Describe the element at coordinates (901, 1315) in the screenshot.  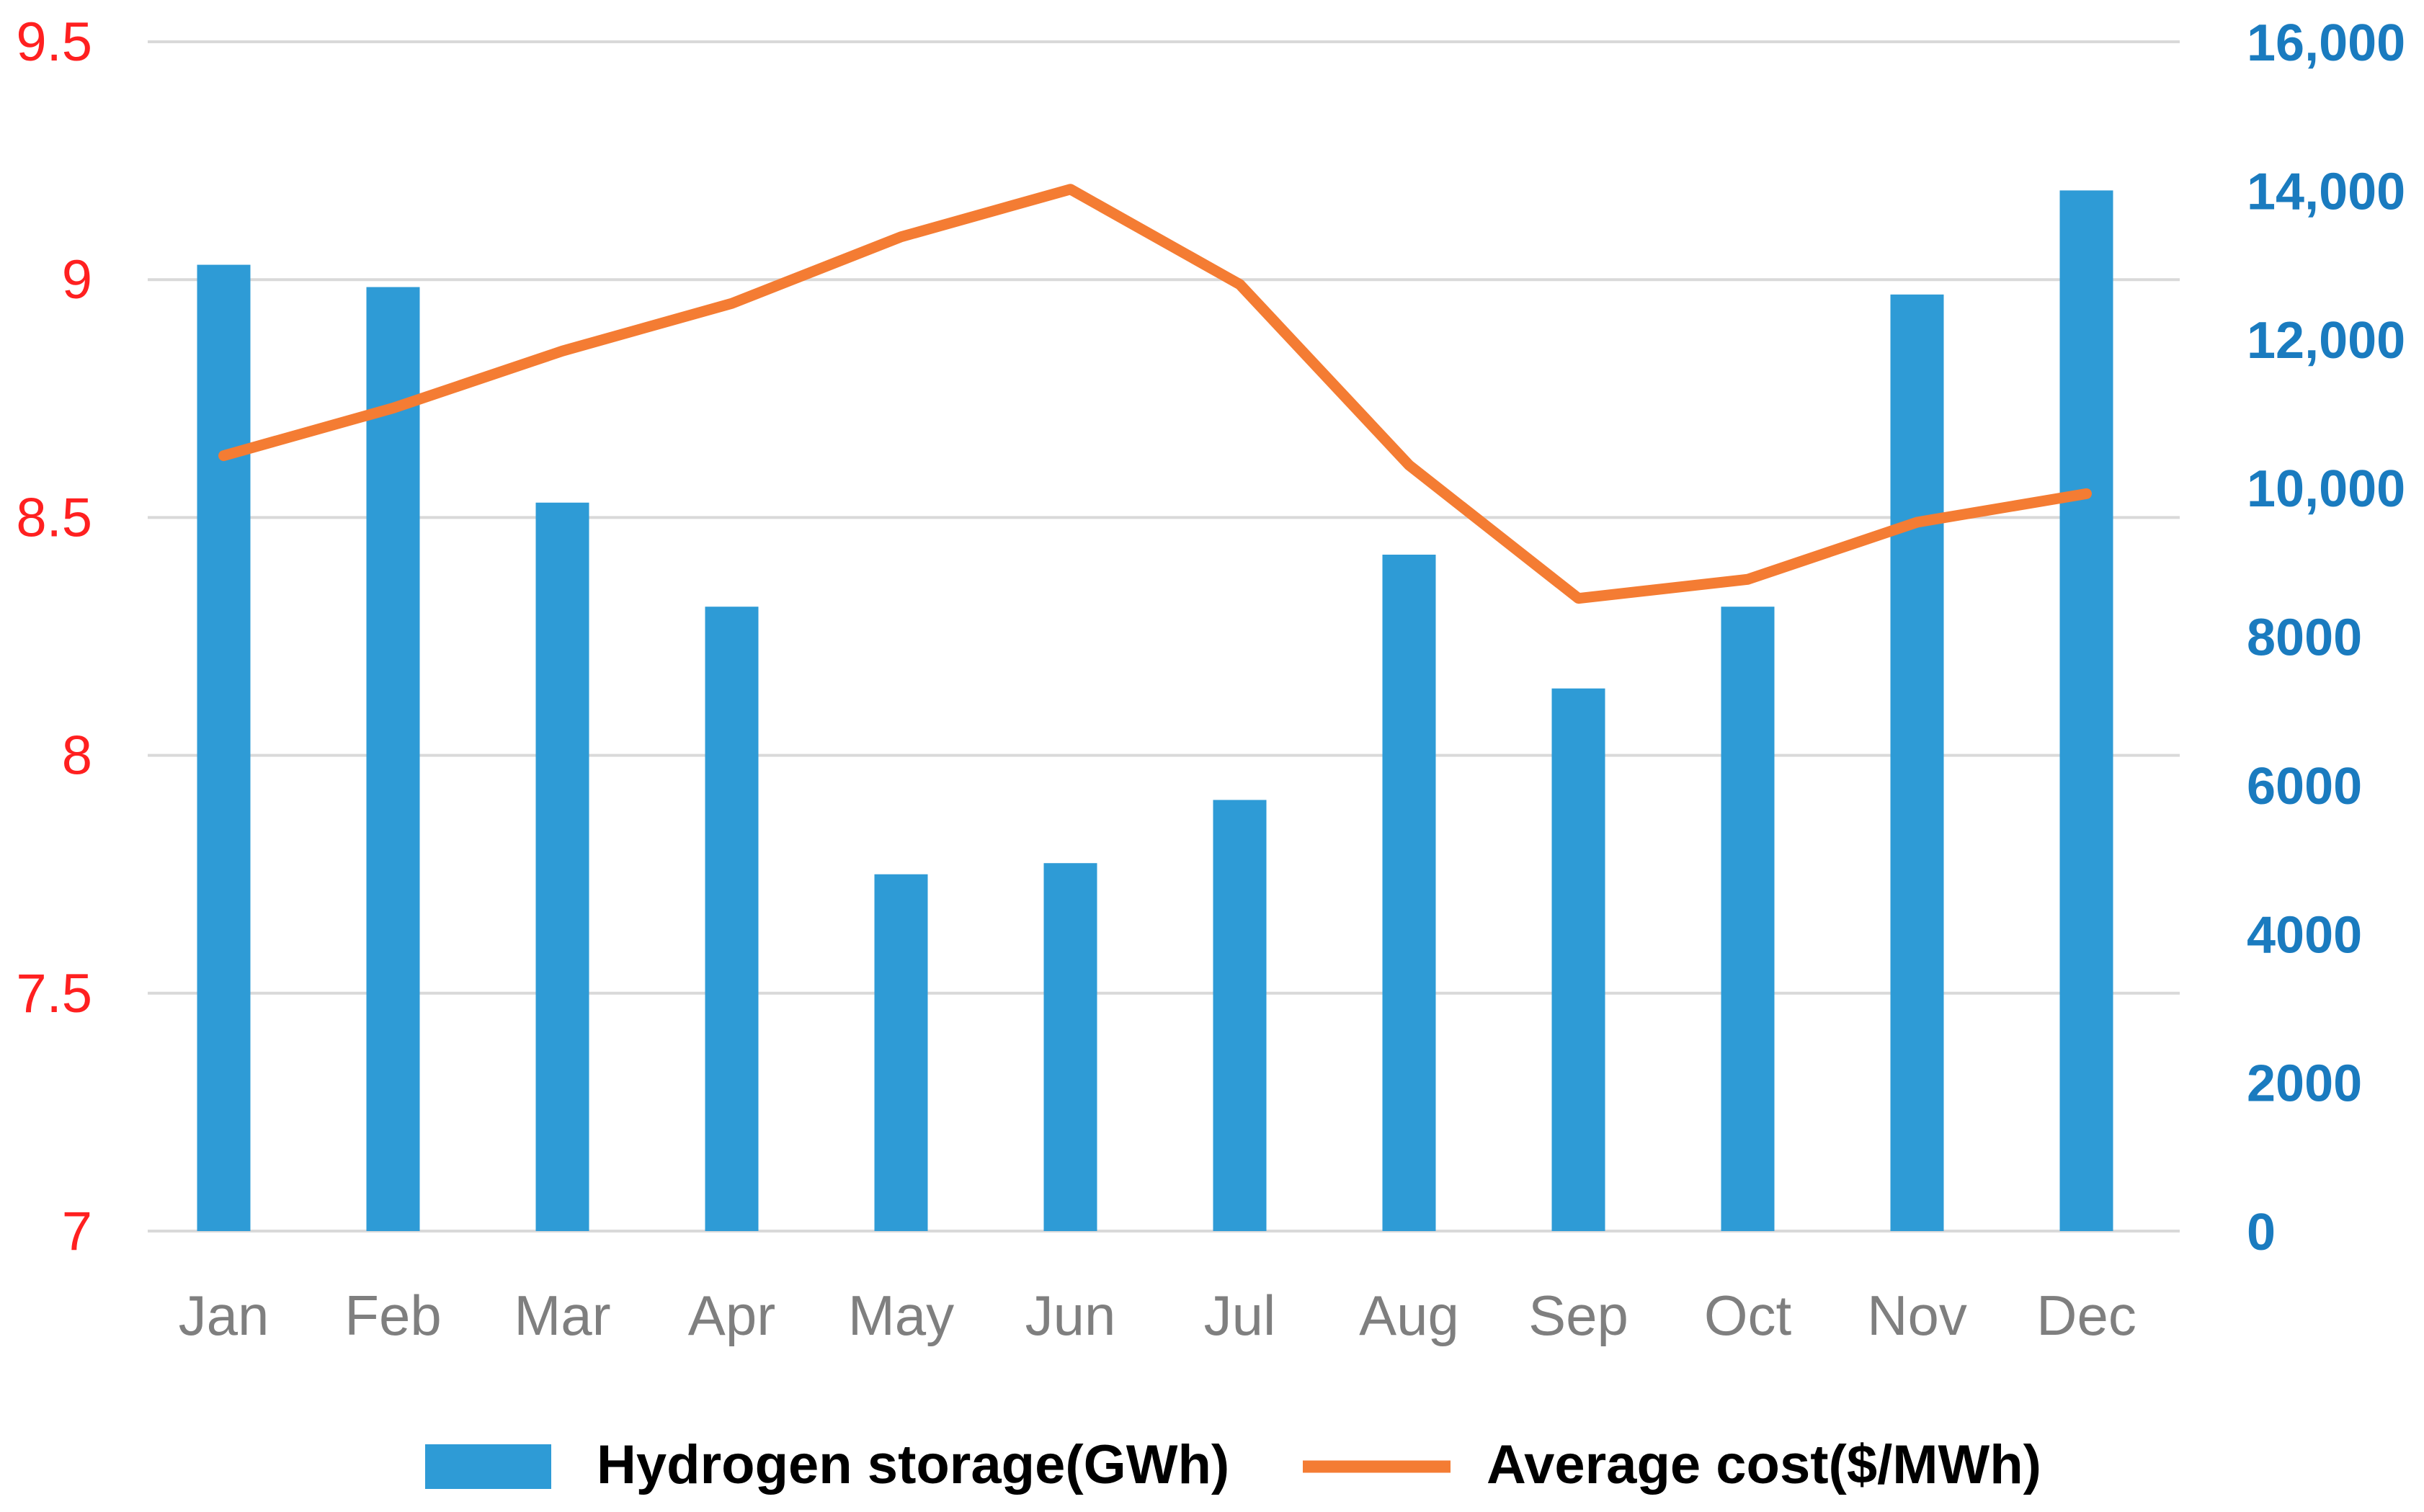
I see `x-tick-label: May` at that location.